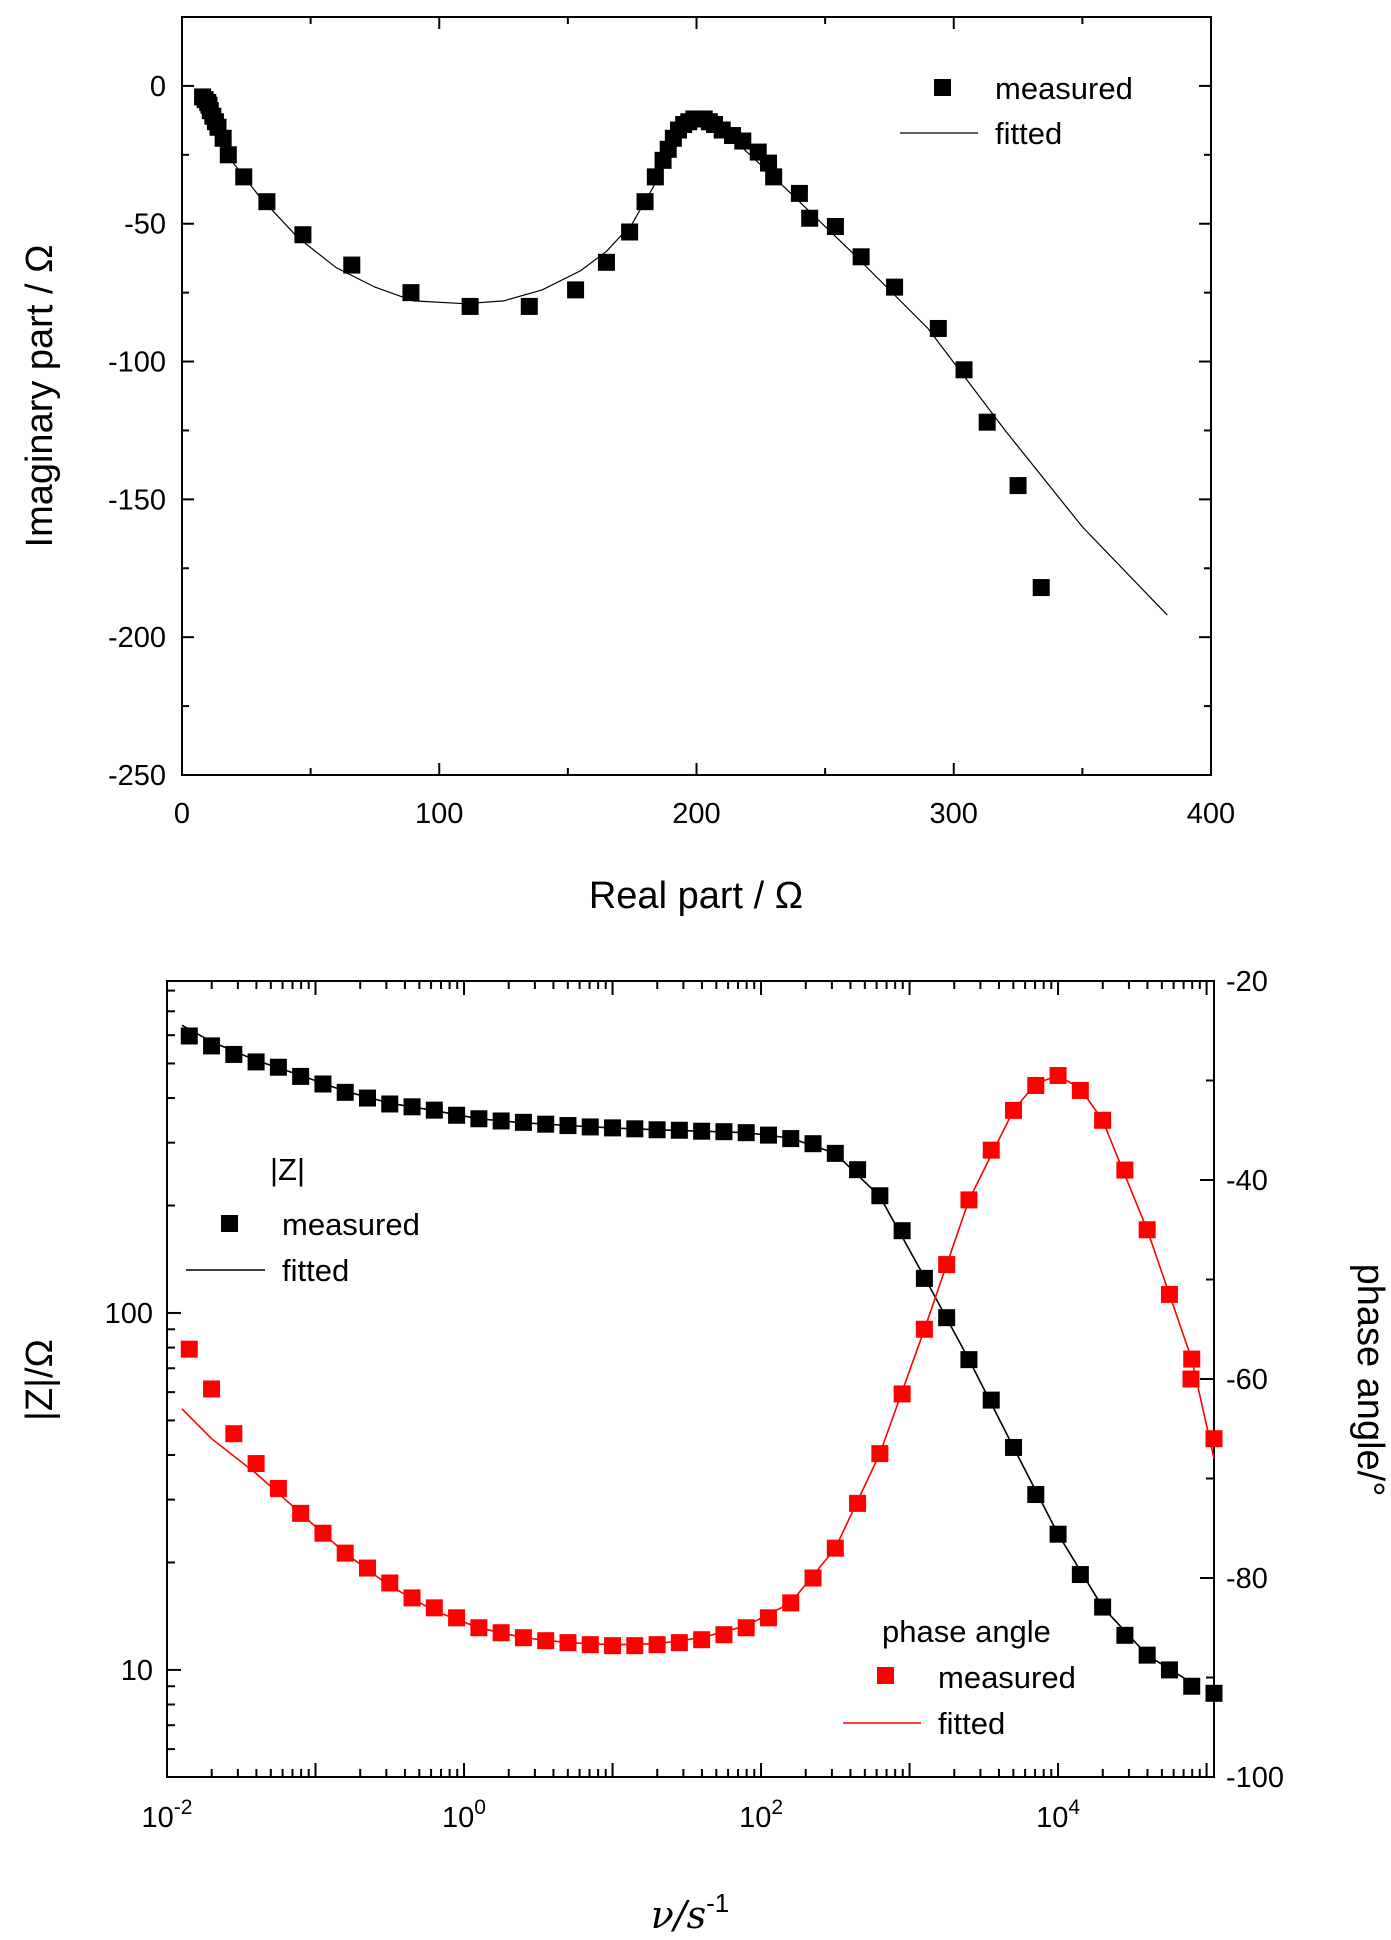 This screenshot has height=1940, width=1391. Describe the element at coordinates (1007, 1677) in the screenshot. I see `bode-phase-legend-measured-label: measured` at that location.